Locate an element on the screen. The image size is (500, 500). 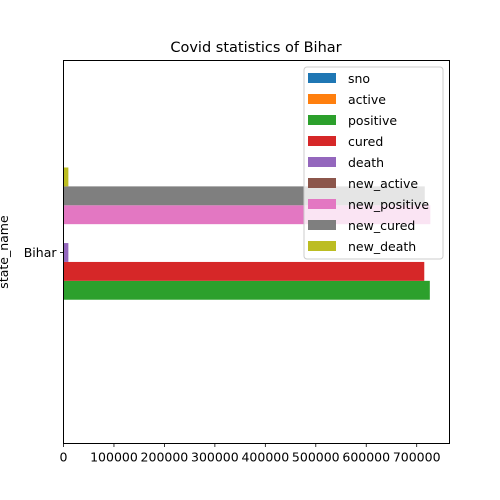
legend-label-death: death is located at coordinates (366, 162).